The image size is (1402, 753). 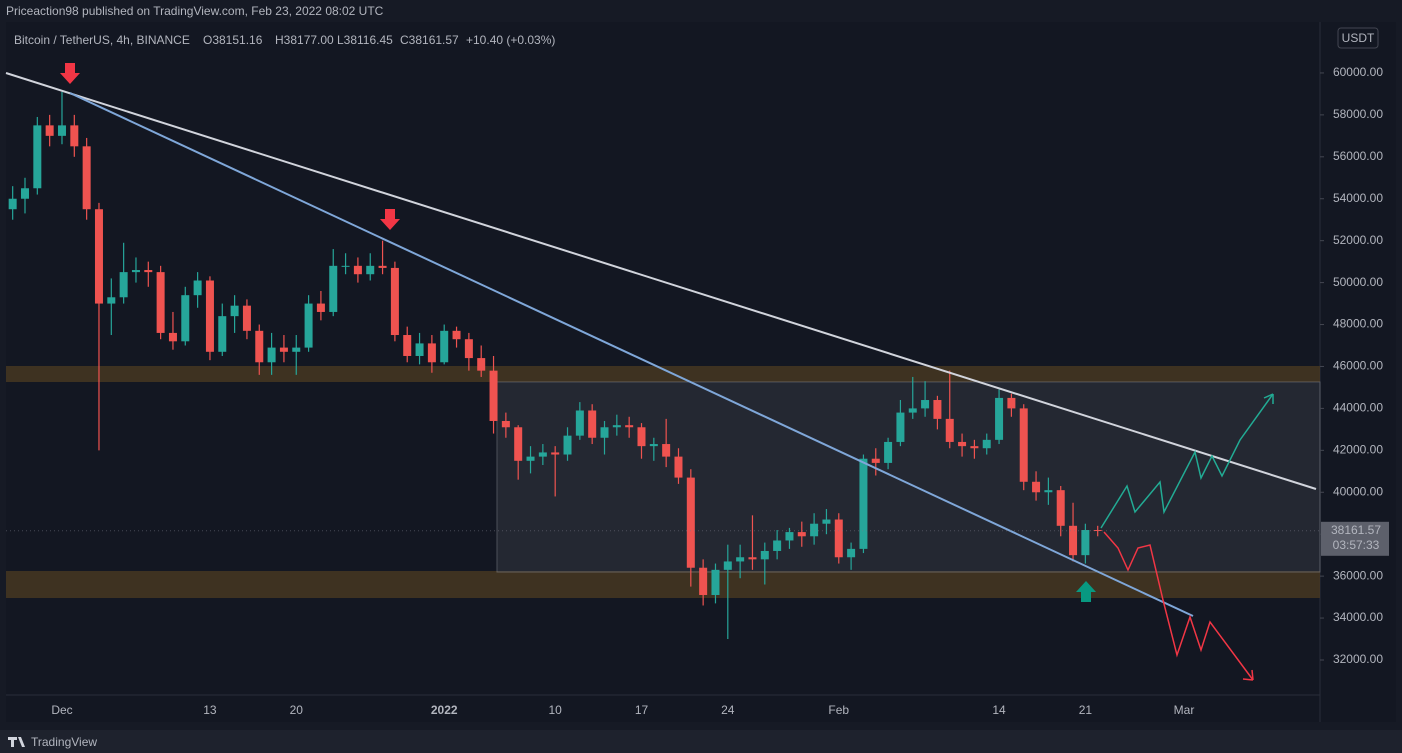 What do you see at coordinates (1358, 617) in the screenshot?
I see `y-tick-label: 34000.00` at bounding box center [1358, 617].